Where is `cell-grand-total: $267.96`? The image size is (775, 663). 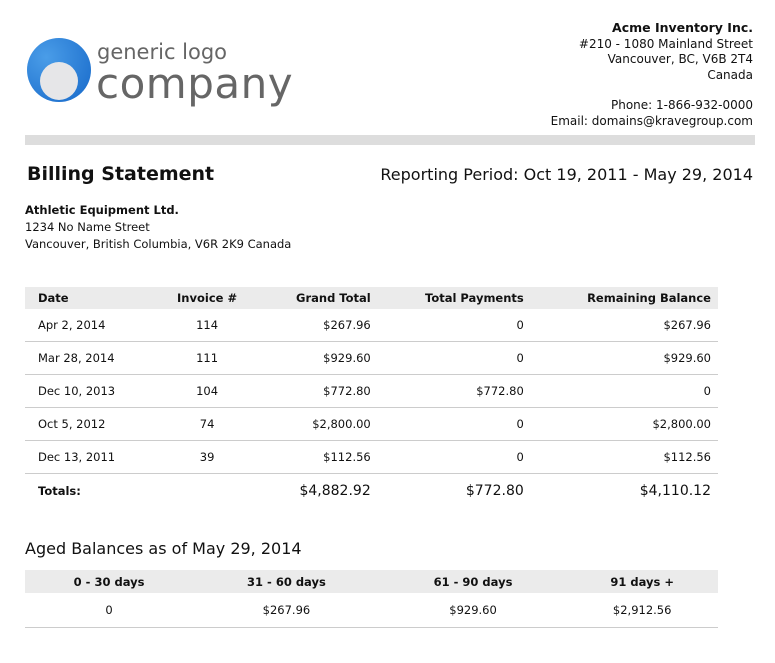
cell-grand-total: $267.96 is located at coordinates (317, 325).